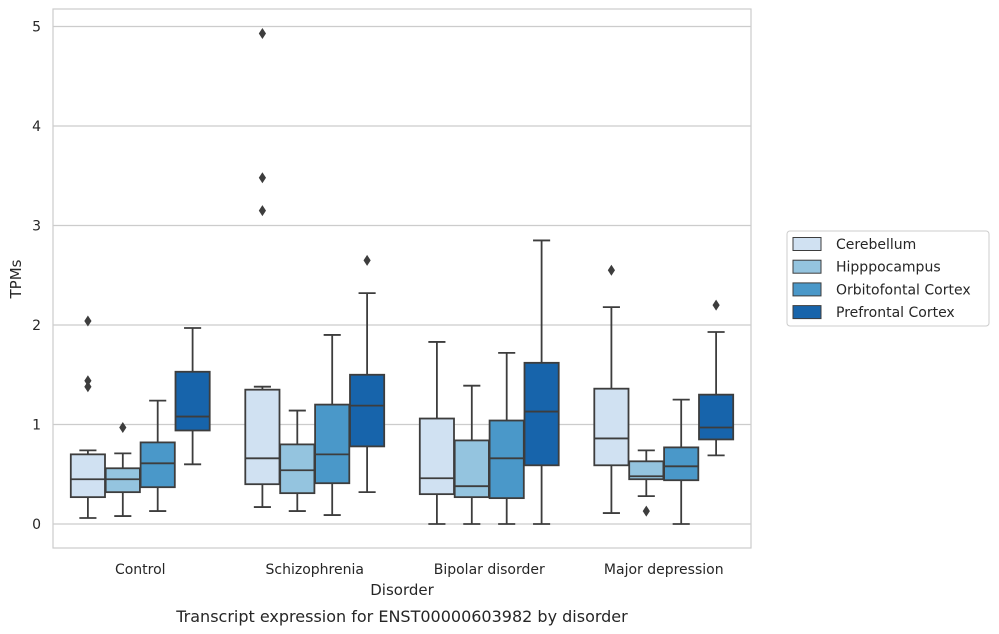  Describe the element at coordinates (36, 326) in the screenshot. I see `y-tick-label: 2` at that location.